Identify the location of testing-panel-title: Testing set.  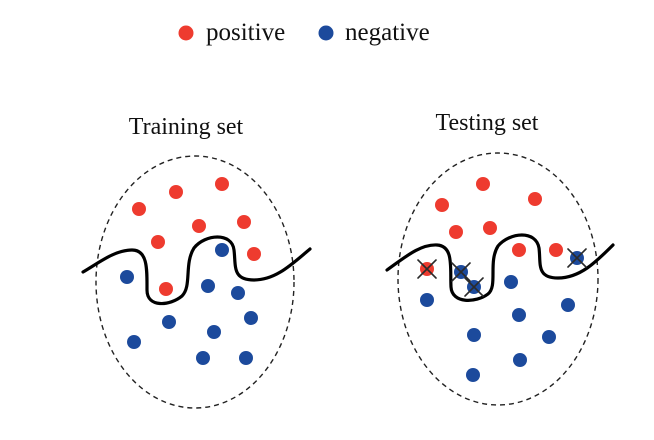
(487, 123).